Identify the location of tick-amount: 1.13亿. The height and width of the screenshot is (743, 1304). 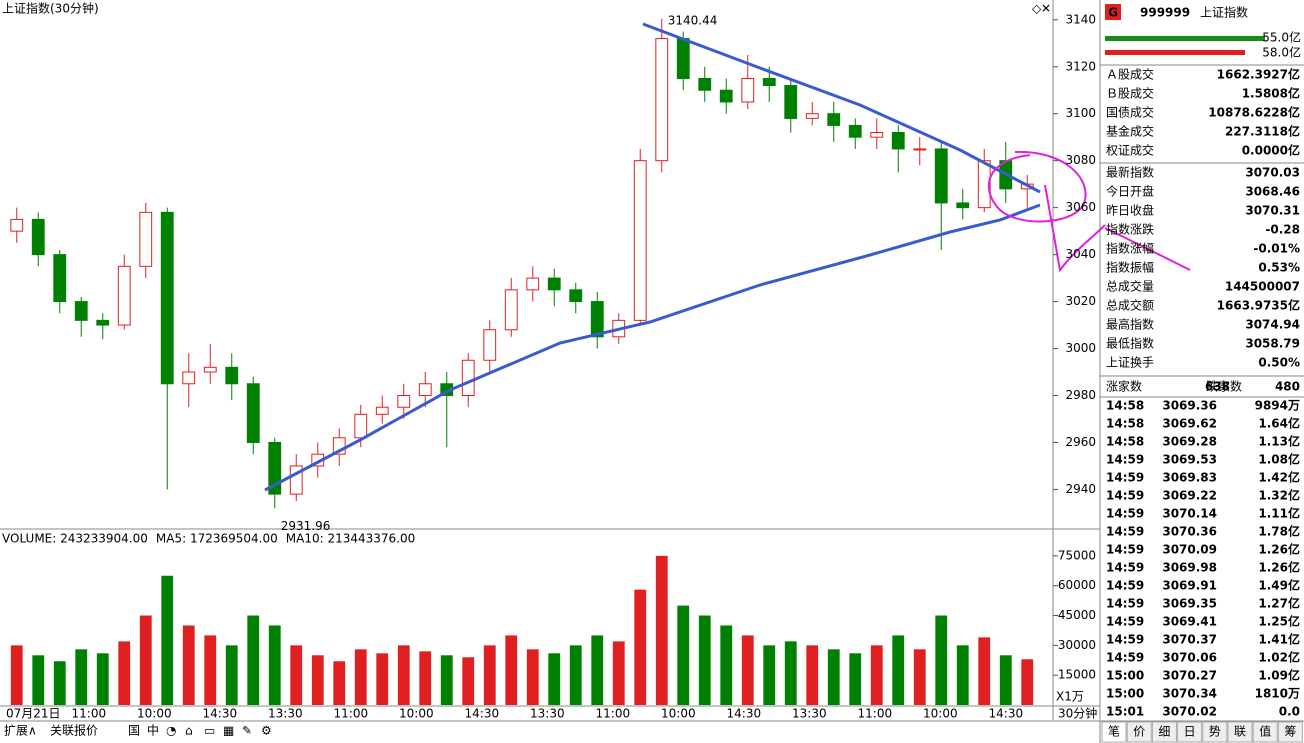
(1279, 441).